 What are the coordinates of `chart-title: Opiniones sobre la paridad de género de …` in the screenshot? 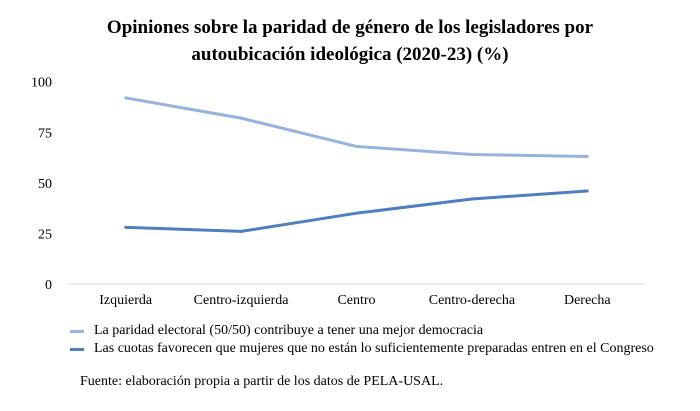 It's located at (350, 41).